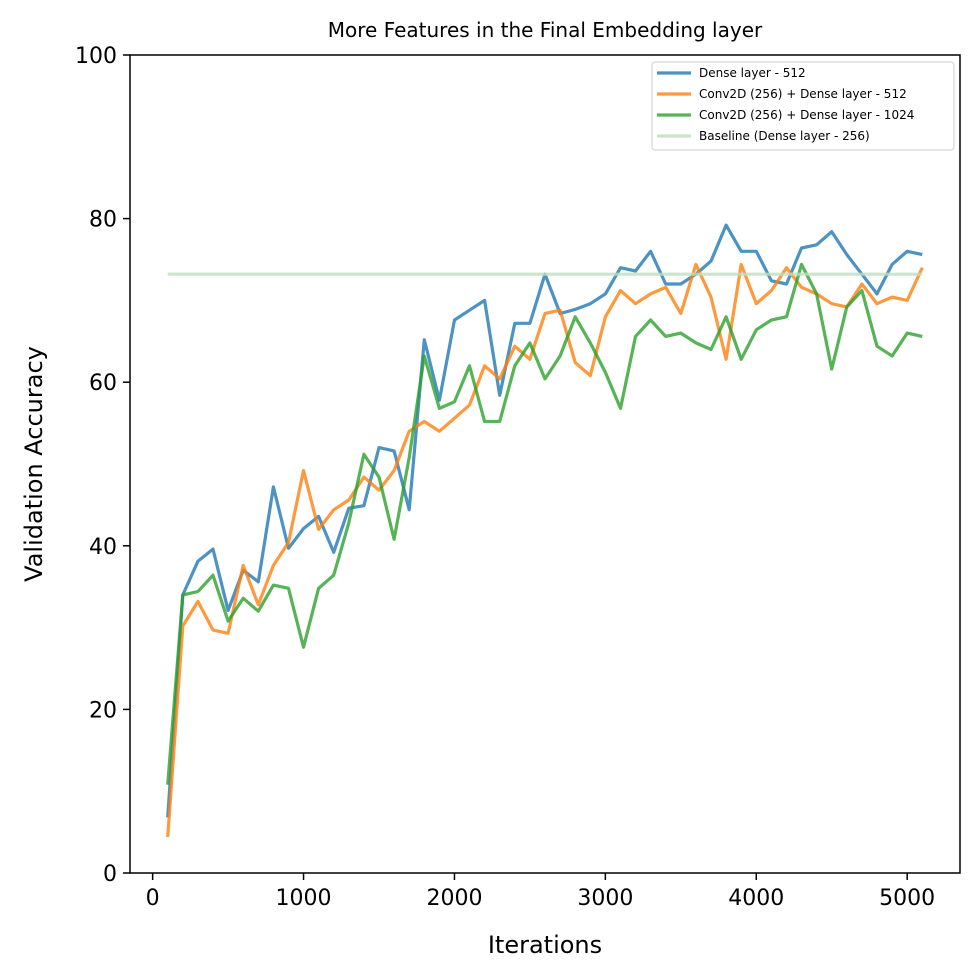  I want to click on y-tick-label: 60, so click(103, 383).